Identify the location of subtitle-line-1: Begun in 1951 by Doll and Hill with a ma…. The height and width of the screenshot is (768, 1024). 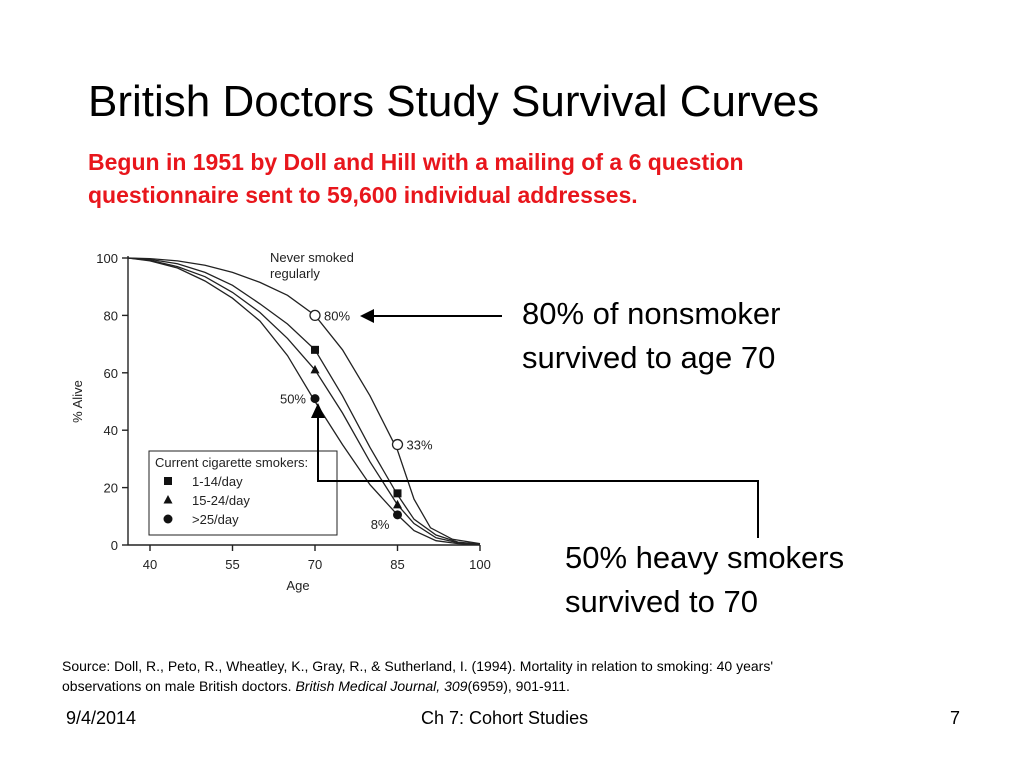
(416, 162).